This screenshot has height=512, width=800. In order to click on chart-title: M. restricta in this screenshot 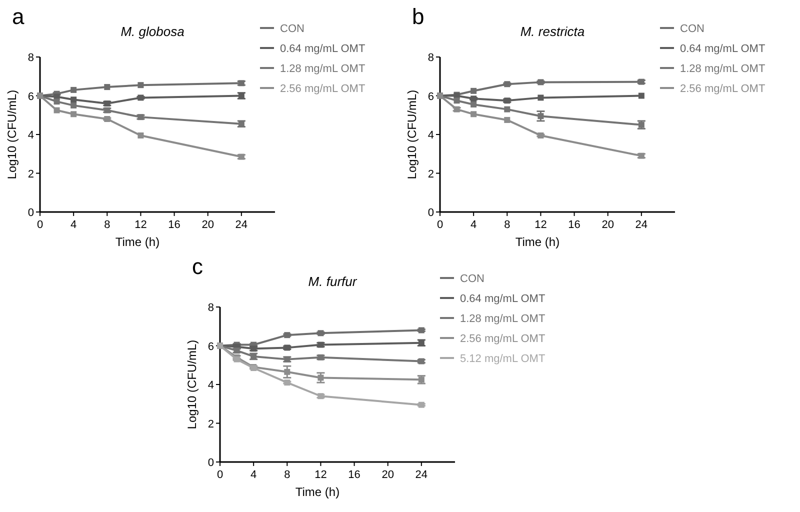, I will do `click(552, 31)`.